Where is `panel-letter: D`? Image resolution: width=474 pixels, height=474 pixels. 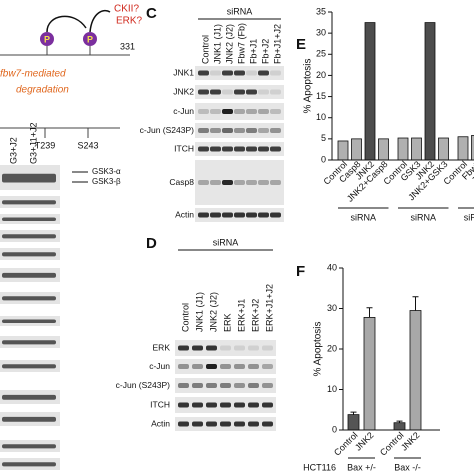
panel-letter: D is located at coordinates (151, 243).